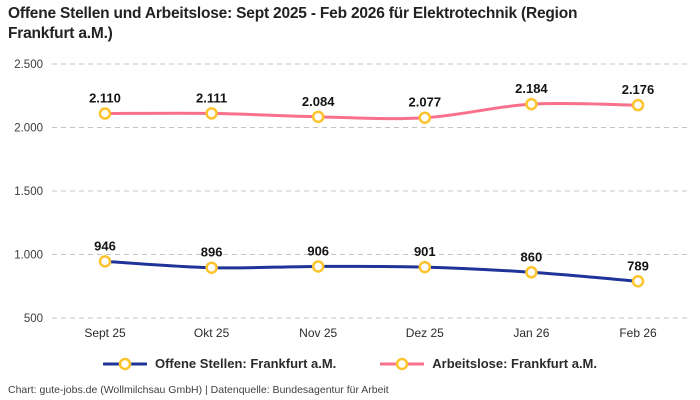 This screenshot has width=700, height=400. What do you see at coordinates (425, 251) in the screenshot?
I see `data-point-label: 901` at bounding box center [425, 251].